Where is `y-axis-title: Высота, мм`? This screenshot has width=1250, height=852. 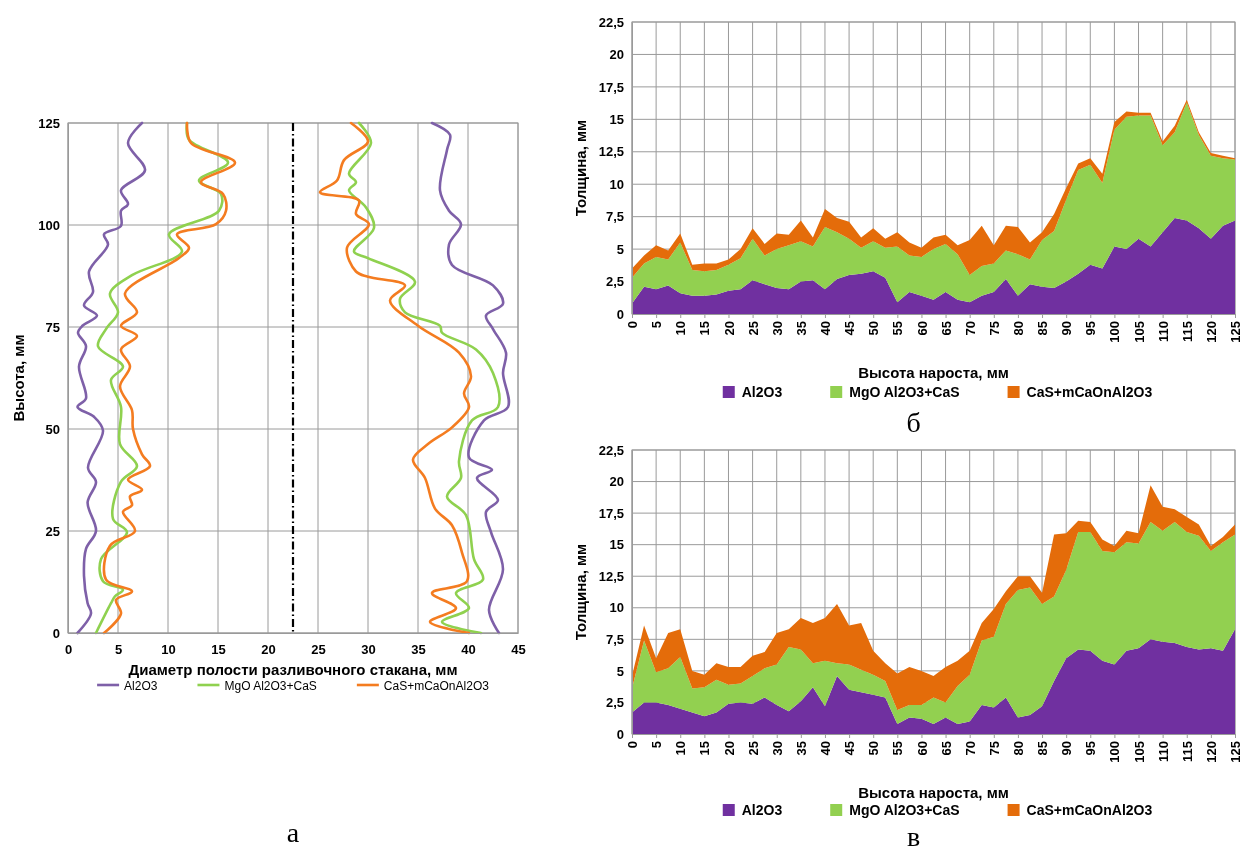 y-axis-title: Высота, мм is located at coordinates (18, 378).